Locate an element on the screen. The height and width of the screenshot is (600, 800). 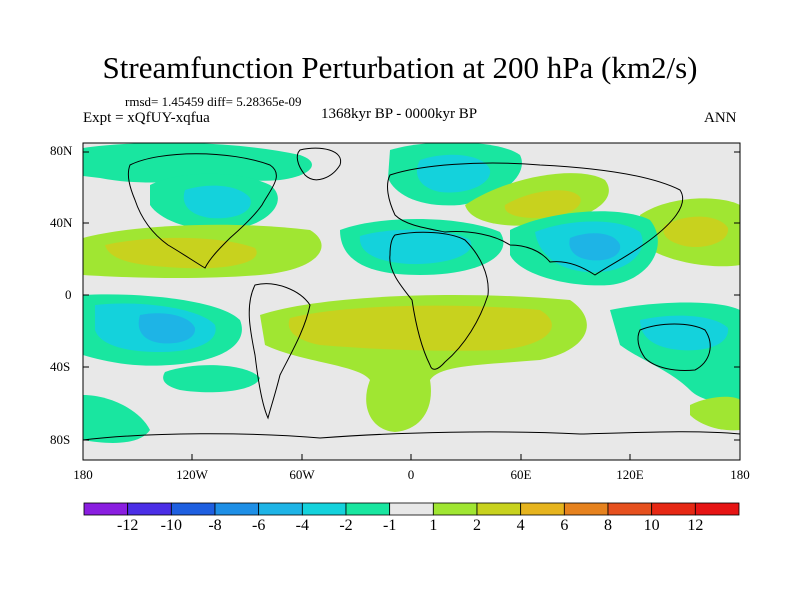
lat-label-80n: 80N is located at coordinates (61, 150).